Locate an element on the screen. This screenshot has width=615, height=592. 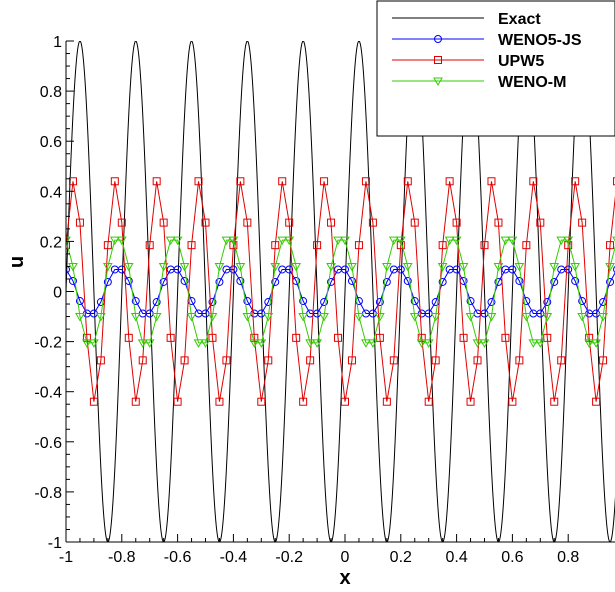
y-ticks: 1 0.8 0.6 0.4 0.2 0 -0.2 -0.4 -0.6 -0.8 -1 is located at coordinates (54, 293).